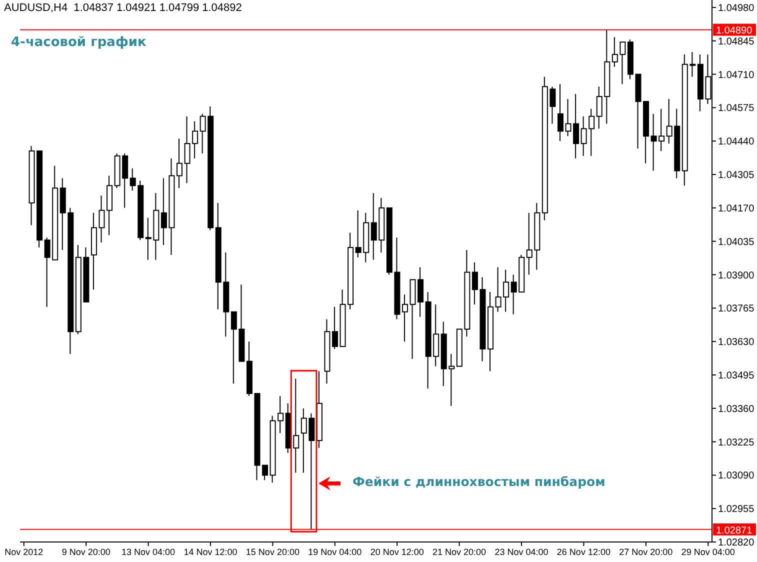  I want to click on x-tick-label: 23 Nov 04:00, so click(521, 552).